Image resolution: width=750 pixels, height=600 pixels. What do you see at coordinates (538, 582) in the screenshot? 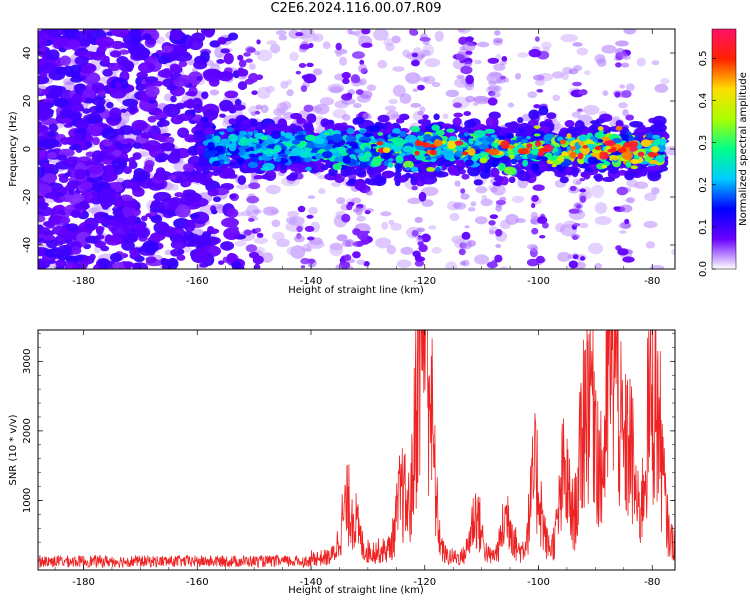
I see `snr-x-tick-label: -100` at bounding box center [538, 582].